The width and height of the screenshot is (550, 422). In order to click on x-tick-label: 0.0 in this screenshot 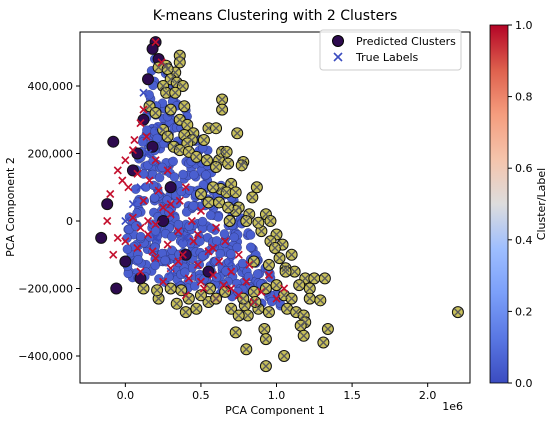, I will do `click(126, 395)`.